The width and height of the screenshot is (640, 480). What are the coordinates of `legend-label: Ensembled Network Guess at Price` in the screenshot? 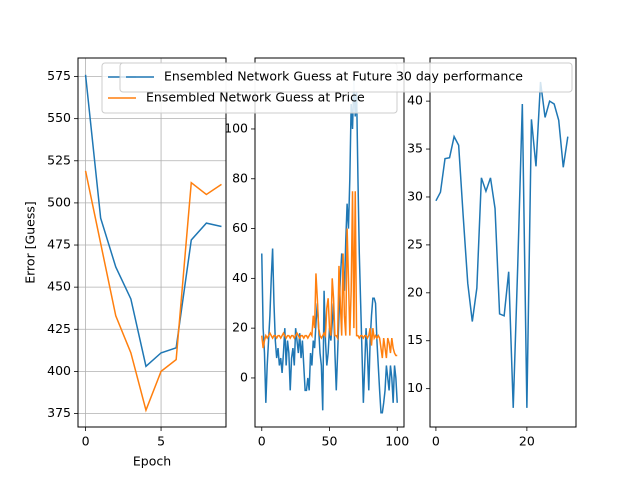 It's located at (255, 97).